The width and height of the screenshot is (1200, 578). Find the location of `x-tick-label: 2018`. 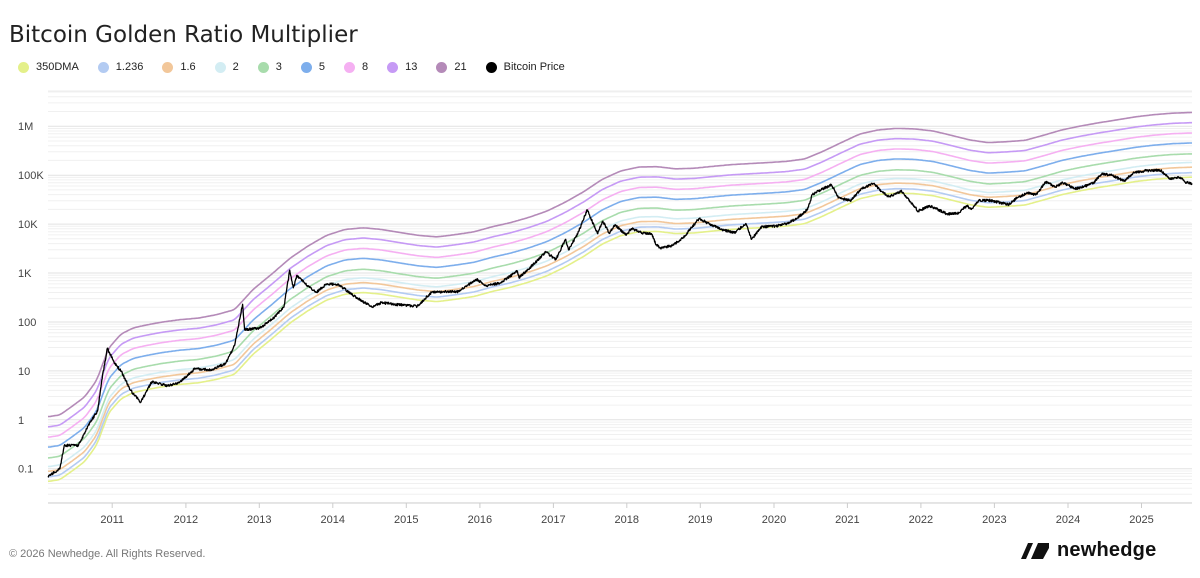

x-tick-label: 2018 is located at coordinates (627, 520).